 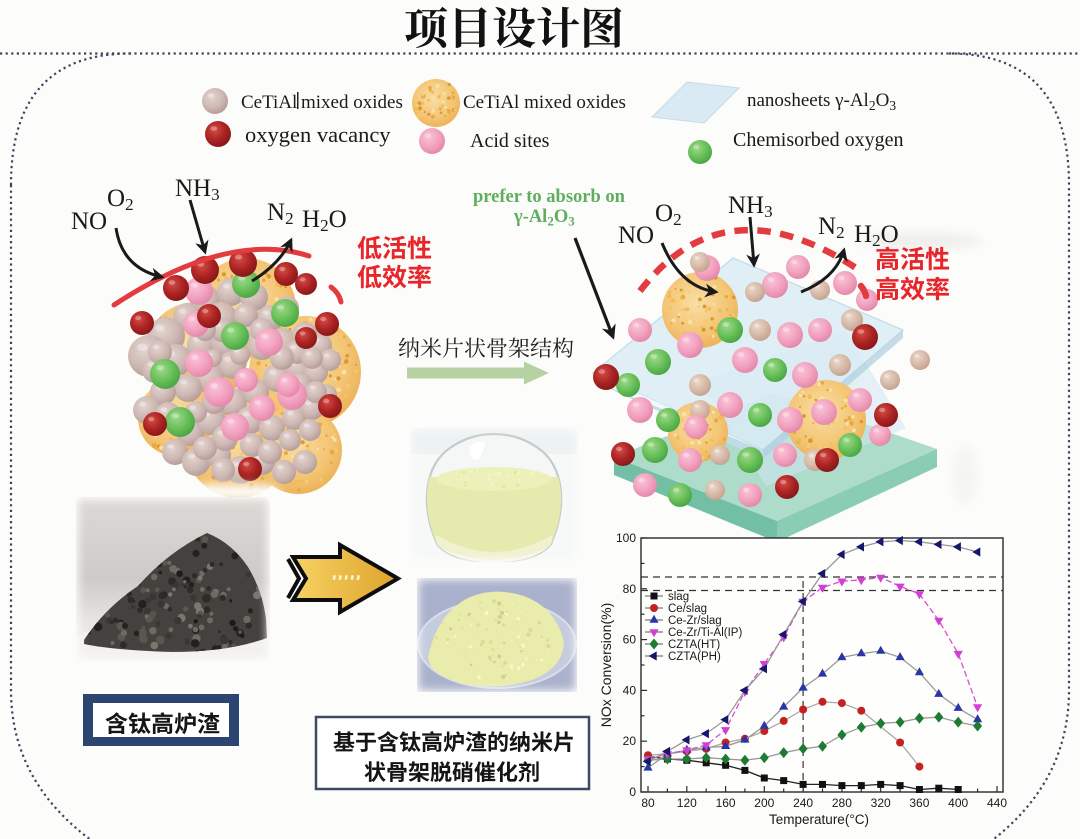 I want to click on svg-text: 100, so click(x=626, y=538).